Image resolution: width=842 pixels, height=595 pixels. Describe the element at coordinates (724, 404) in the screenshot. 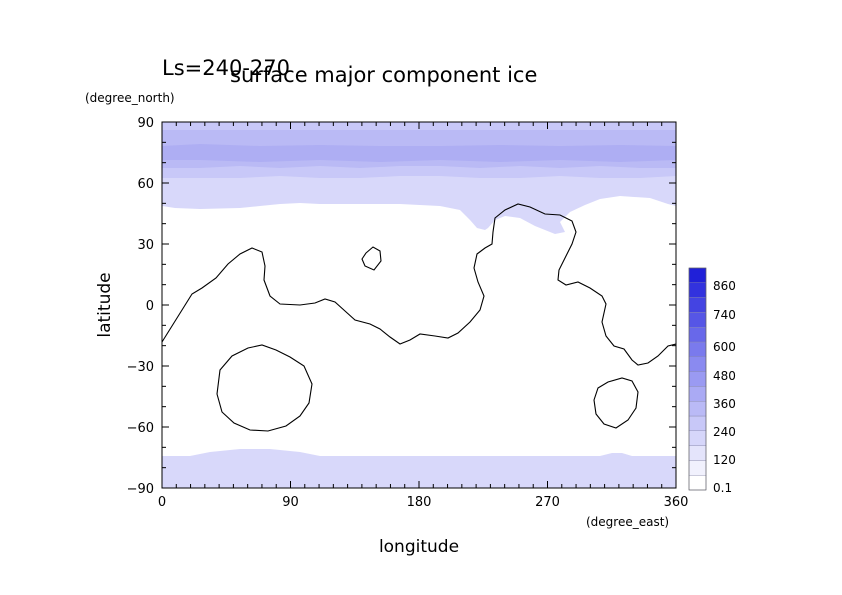

I see `colorbar-label: 360` at that location.